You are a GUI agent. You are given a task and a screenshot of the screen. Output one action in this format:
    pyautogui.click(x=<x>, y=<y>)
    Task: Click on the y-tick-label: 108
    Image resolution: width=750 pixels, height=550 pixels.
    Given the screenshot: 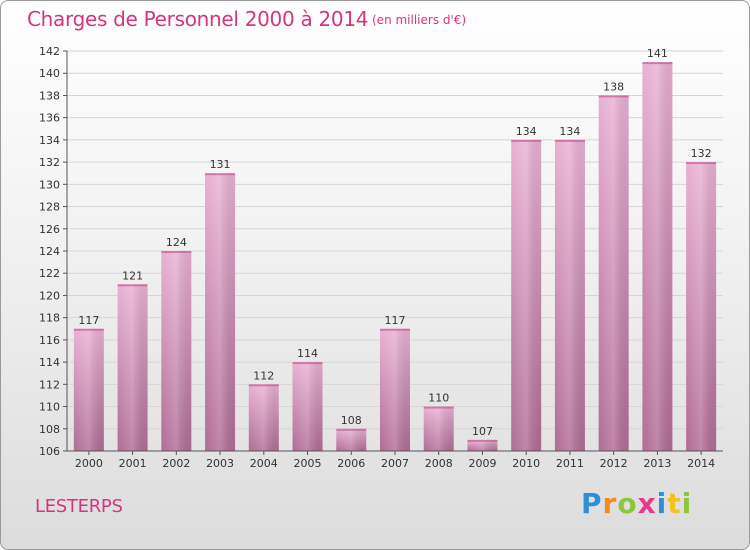 What is the action you would take?
    pyautogui.click(x=49, y=429)
    